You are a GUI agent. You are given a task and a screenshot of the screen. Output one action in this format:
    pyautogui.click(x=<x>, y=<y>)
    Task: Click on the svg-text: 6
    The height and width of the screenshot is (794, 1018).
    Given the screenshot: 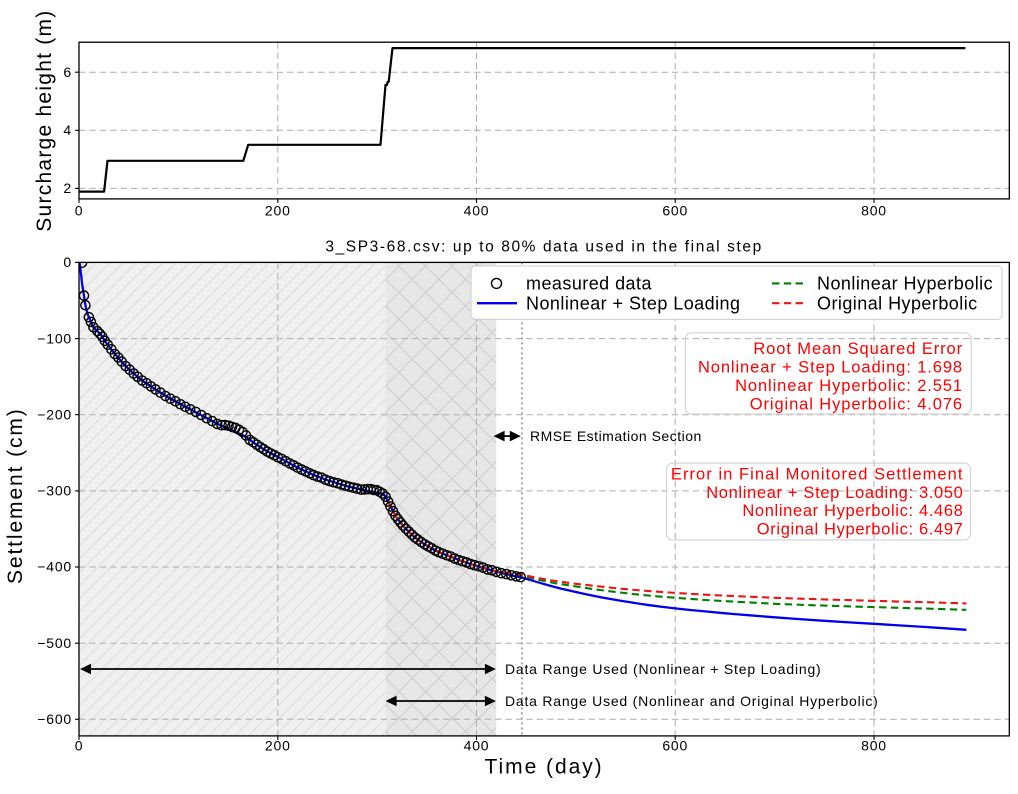 What is the action you would take?
    pyautogui.click(x=67, y=72)
    